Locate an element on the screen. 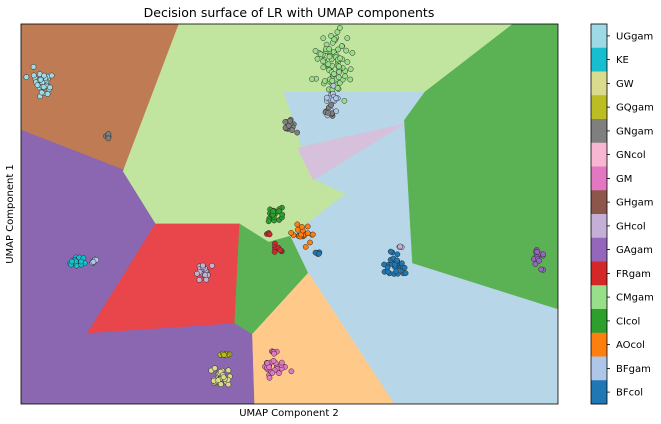 Image resolution: width=661 pixels, height=424 pixels. colorbar-swatch-cicol is located at coordinates (599, 321).